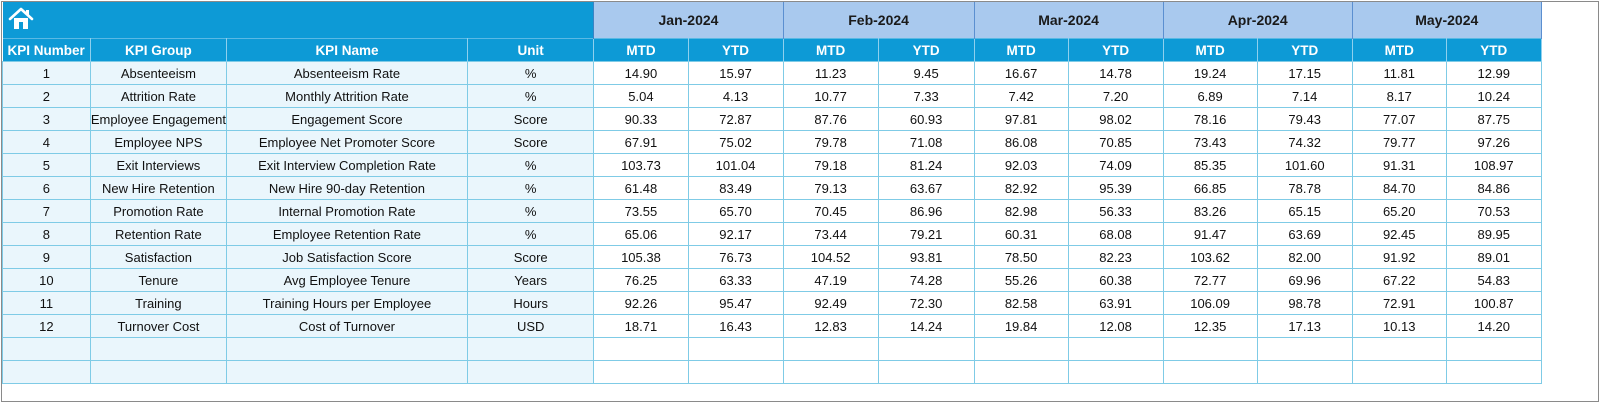  What do you see at coordinates (926, 188) in the screenshot?
I see `ytd-value-cell: 63.67` at bounding box center [926, 188].